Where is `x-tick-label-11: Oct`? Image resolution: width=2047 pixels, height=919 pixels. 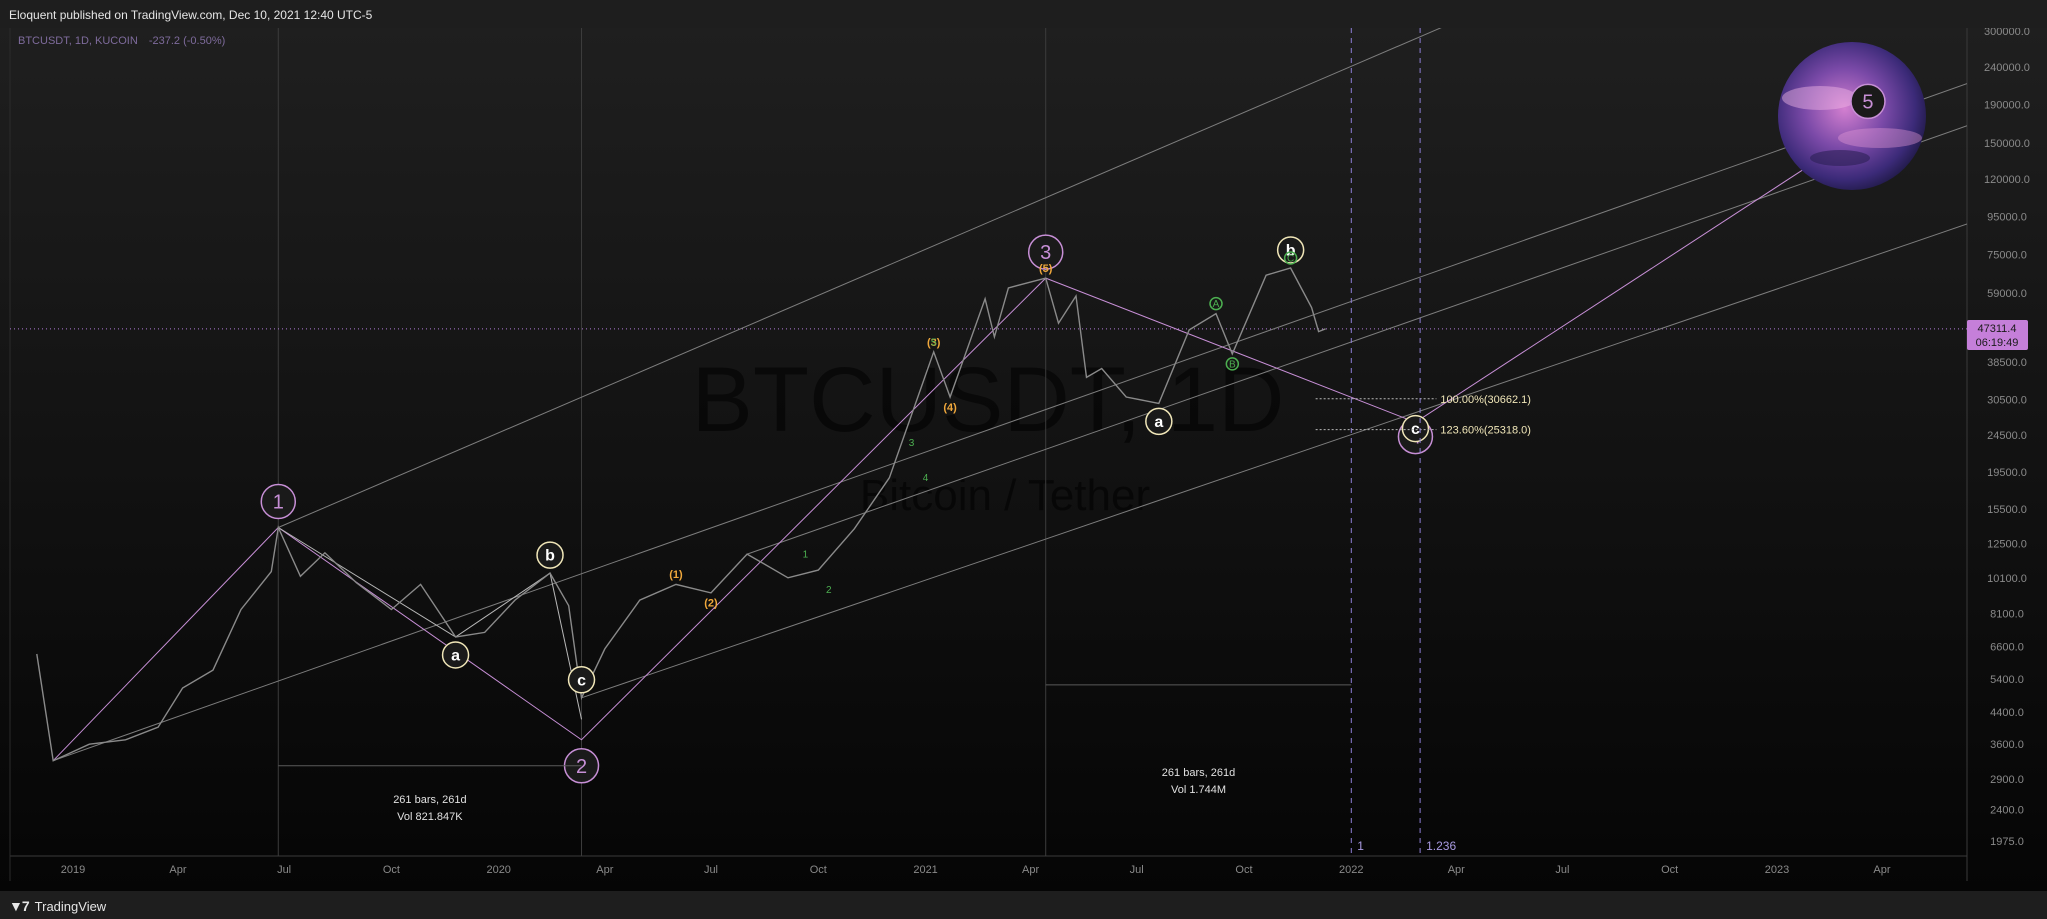 x-tick-label-11: Oct is located at coordinates (1243, 870).